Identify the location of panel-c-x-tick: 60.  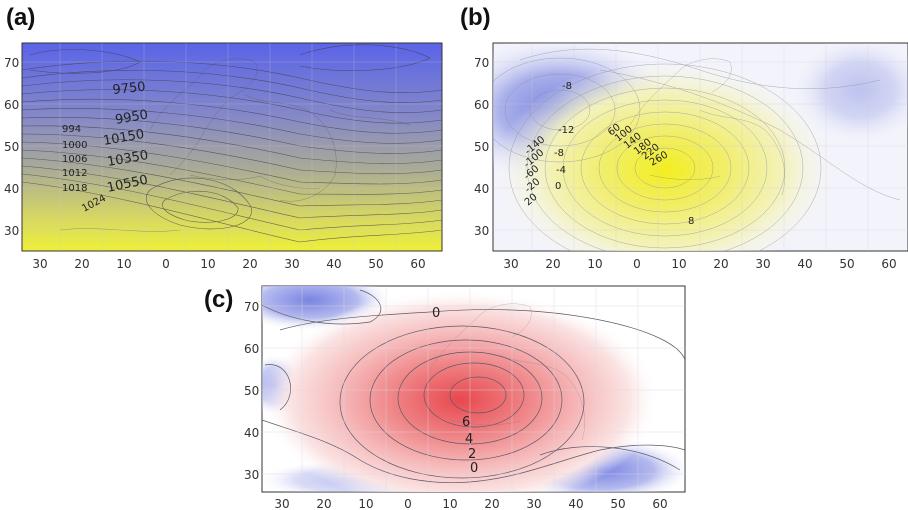
(659, 503).